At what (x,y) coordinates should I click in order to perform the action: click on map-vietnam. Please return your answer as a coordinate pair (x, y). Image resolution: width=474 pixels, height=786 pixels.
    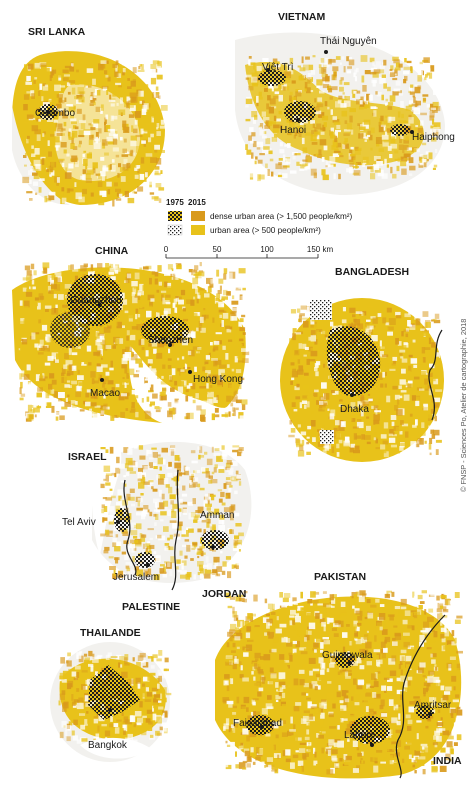
    Looking at the image, I should click on (340, 113).